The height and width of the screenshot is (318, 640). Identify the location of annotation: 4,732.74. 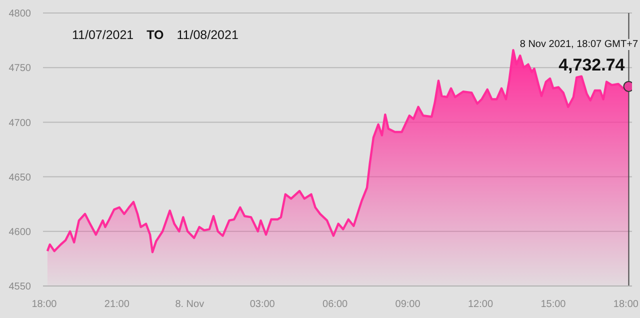
(592, 64).